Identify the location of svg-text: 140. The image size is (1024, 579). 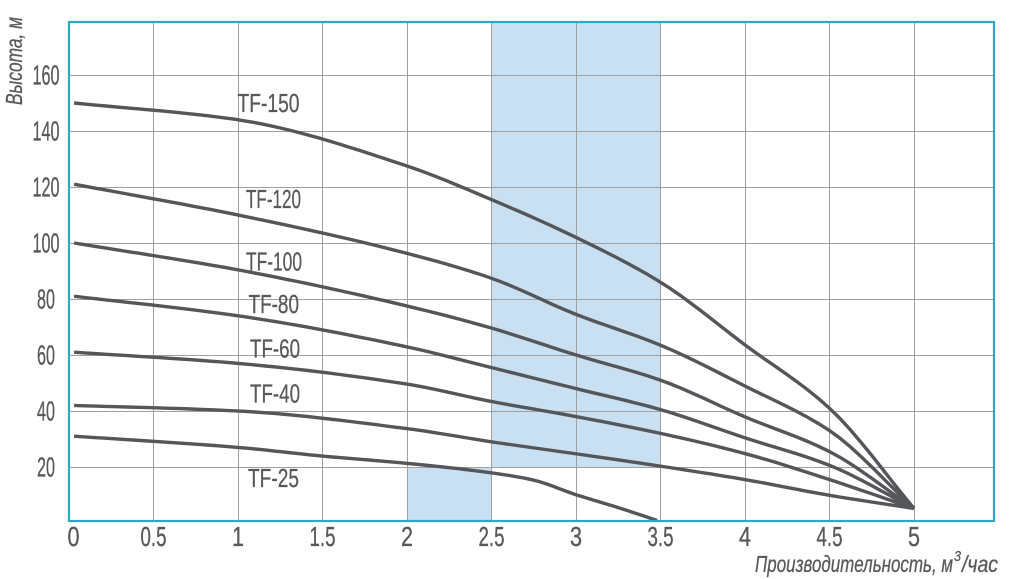
(46, 131).